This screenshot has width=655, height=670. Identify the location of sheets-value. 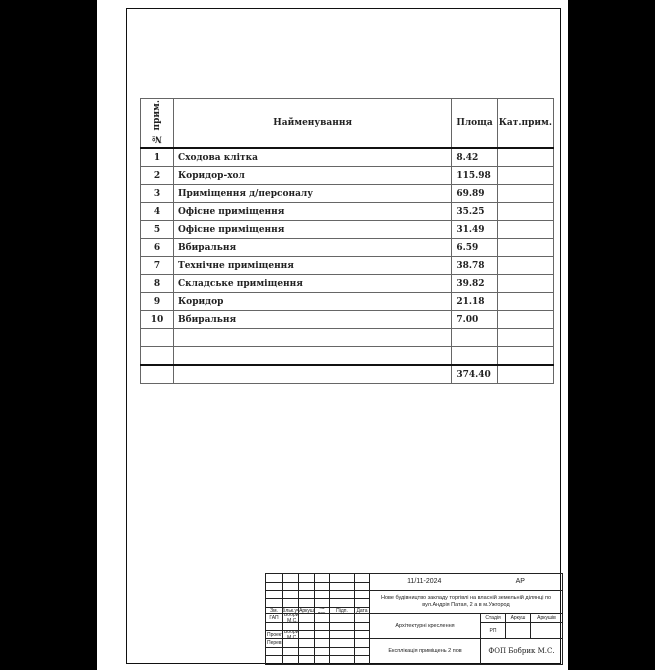
(546, 630).